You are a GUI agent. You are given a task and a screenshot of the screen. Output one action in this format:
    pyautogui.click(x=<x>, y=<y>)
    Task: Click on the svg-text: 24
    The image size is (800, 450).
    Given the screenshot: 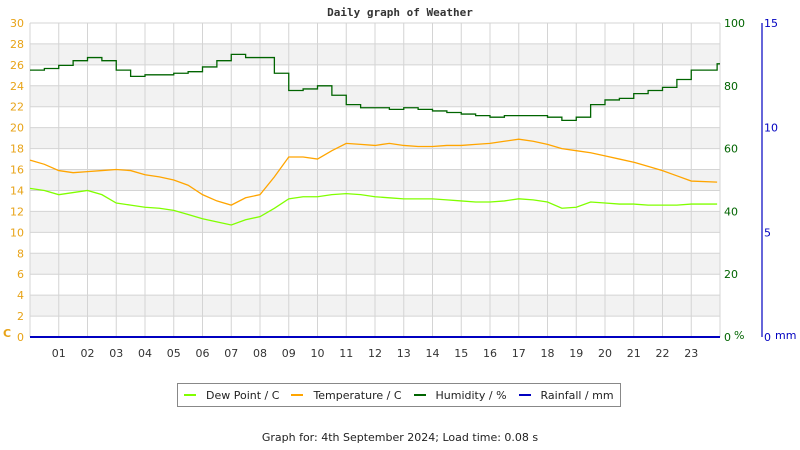 What is the action you would take?
    pyautogui.click(x=17, y=86)
    